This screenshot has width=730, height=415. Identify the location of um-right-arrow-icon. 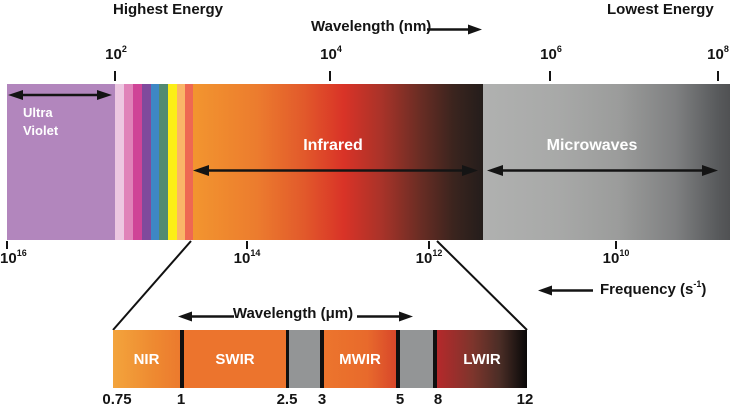
(385, 316).